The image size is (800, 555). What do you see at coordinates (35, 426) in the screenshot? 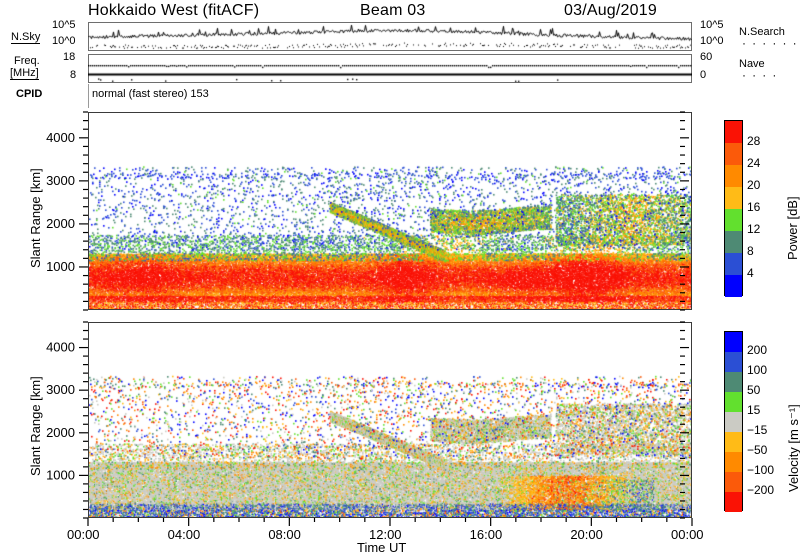
I see `velocity-y-axis-title: Slant Range [km]` at bounding box center [35, 426].